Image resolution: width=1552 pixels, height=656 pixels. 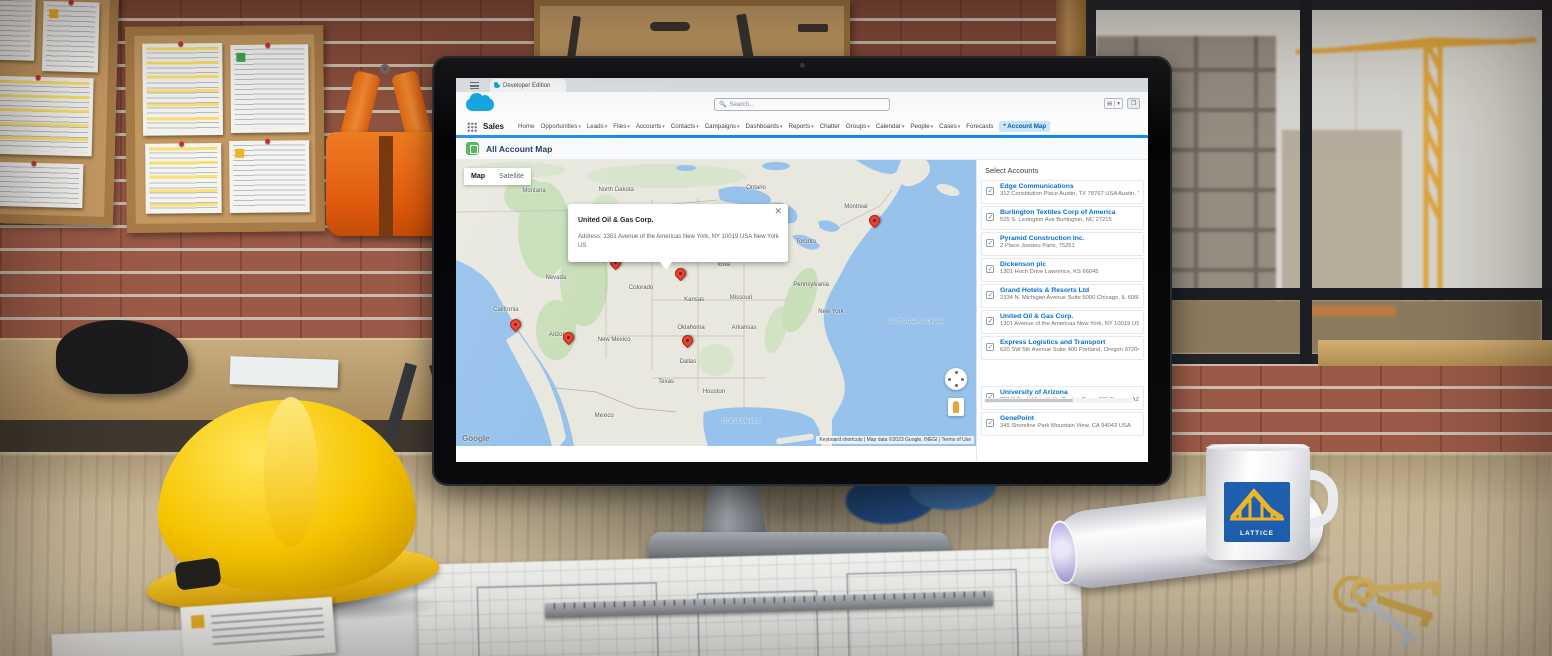 I want to click on keys, so click(x=1406, y=604).